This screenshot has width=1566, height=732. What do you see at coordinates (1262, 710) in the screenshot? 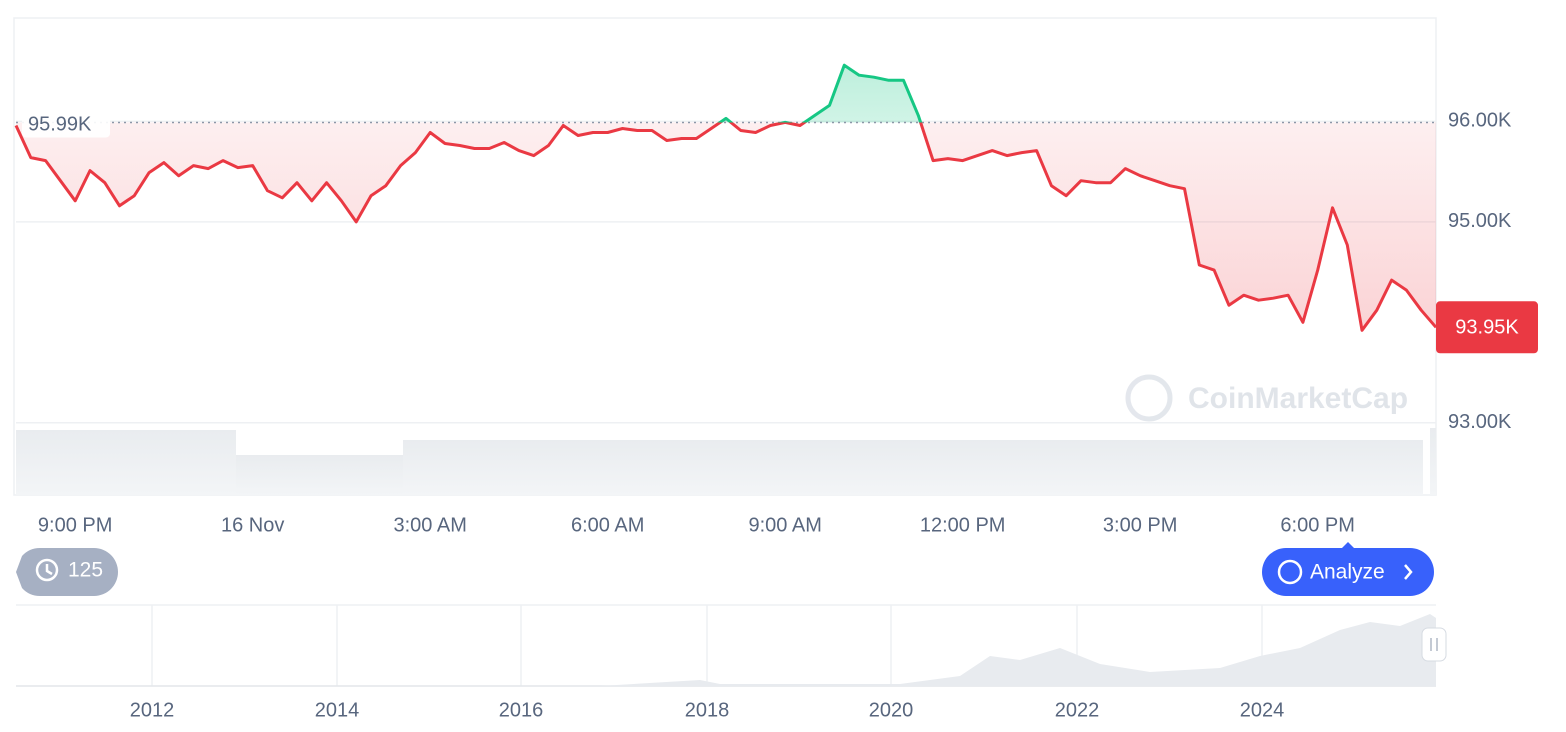
I see `navigator-tick-label: 2024` at bounding box center [1262, 710].